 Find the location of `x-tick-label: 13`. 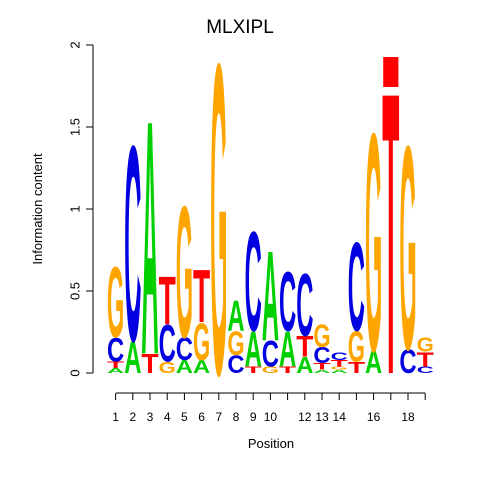

x-tick-label: 13 is located at coordinates (322, 417).